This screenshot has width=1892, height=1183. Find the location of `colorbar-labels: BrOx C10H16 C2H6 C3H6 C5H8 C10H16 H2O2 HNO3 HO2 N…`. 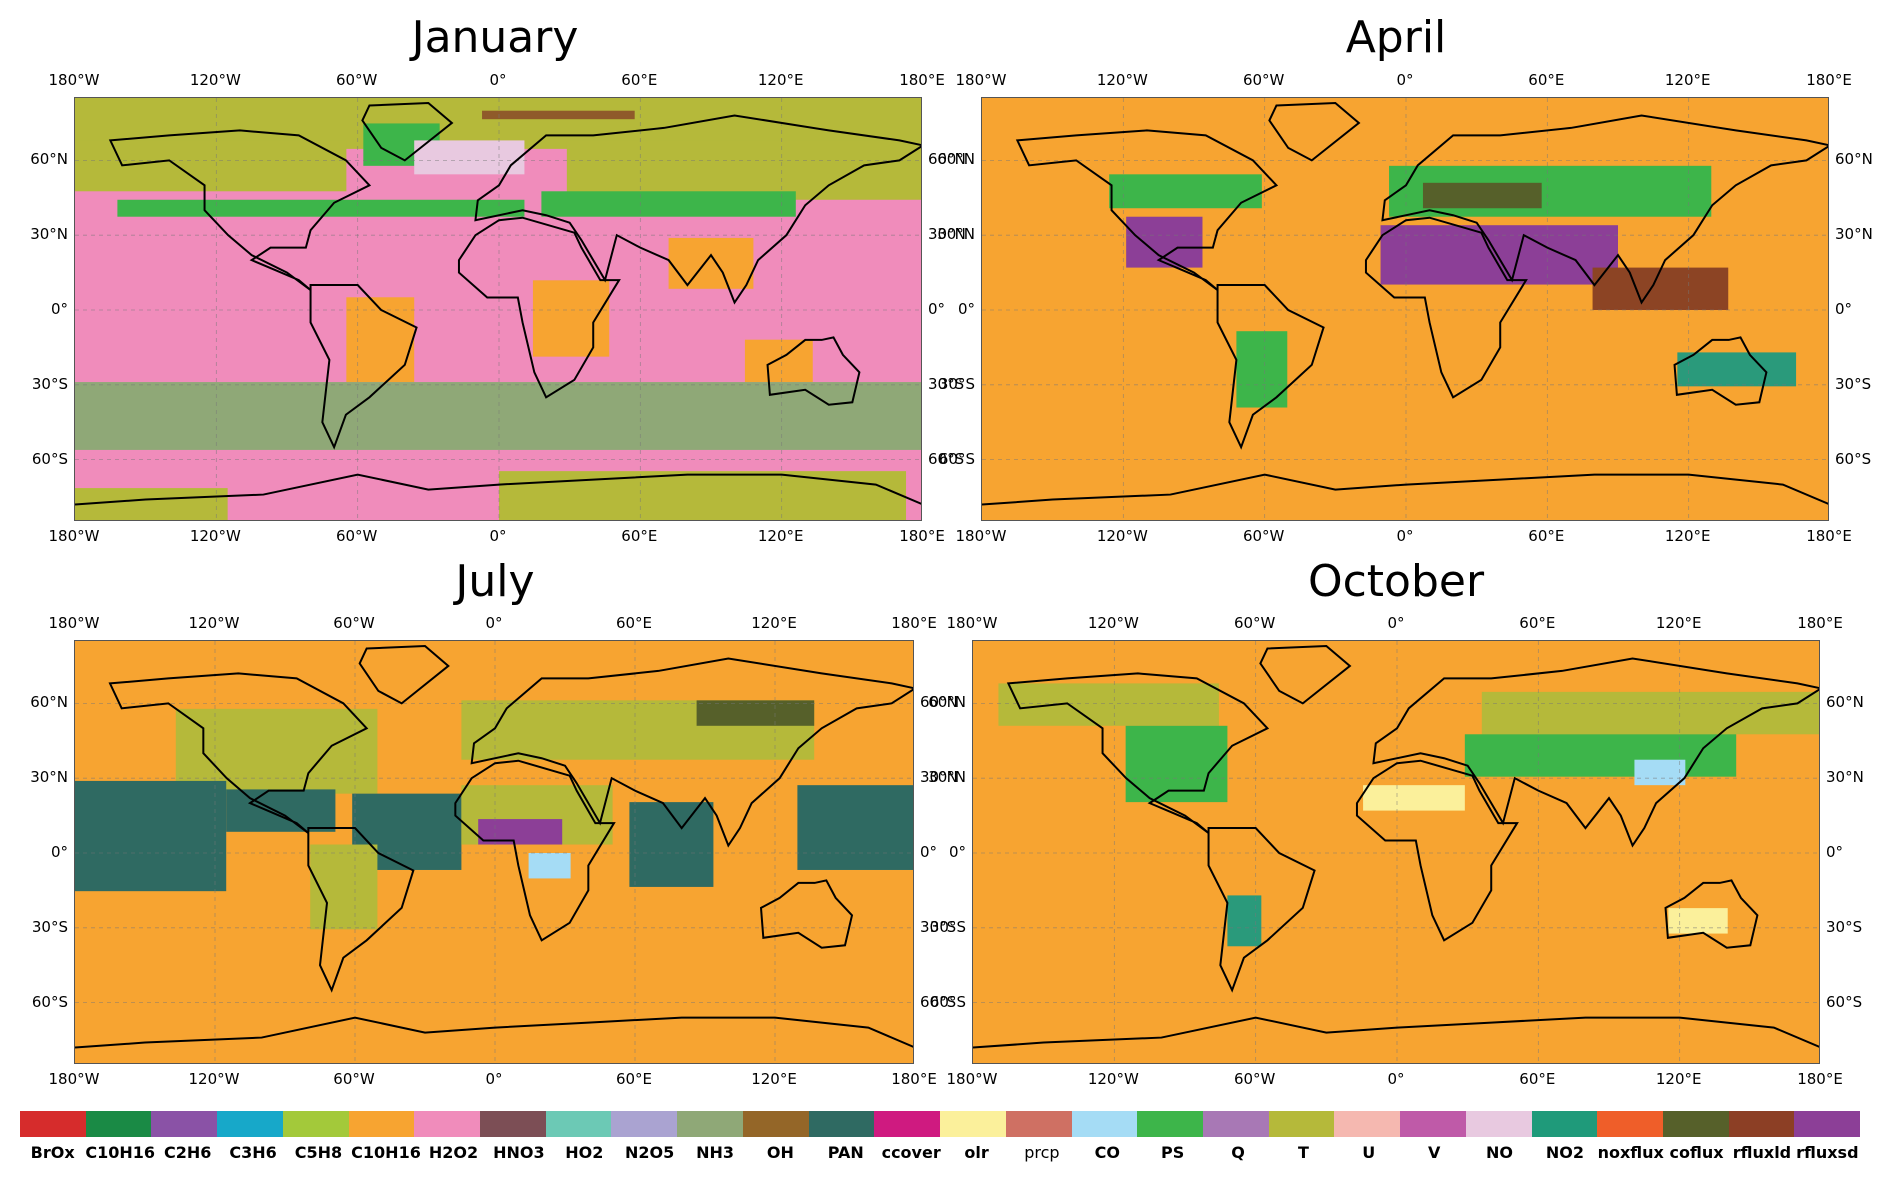

colorbar-labels: BrOx C10H16 C2H6 C3H6 C5H8 C10H16 H2O2 HNO3 HO2 N… is located at coordinates (940, 1152).